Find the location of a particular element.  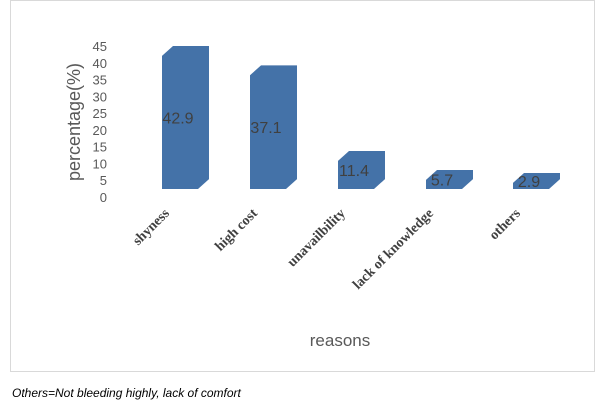

y-tick-label: 30 is located at coordinates (100, 96).